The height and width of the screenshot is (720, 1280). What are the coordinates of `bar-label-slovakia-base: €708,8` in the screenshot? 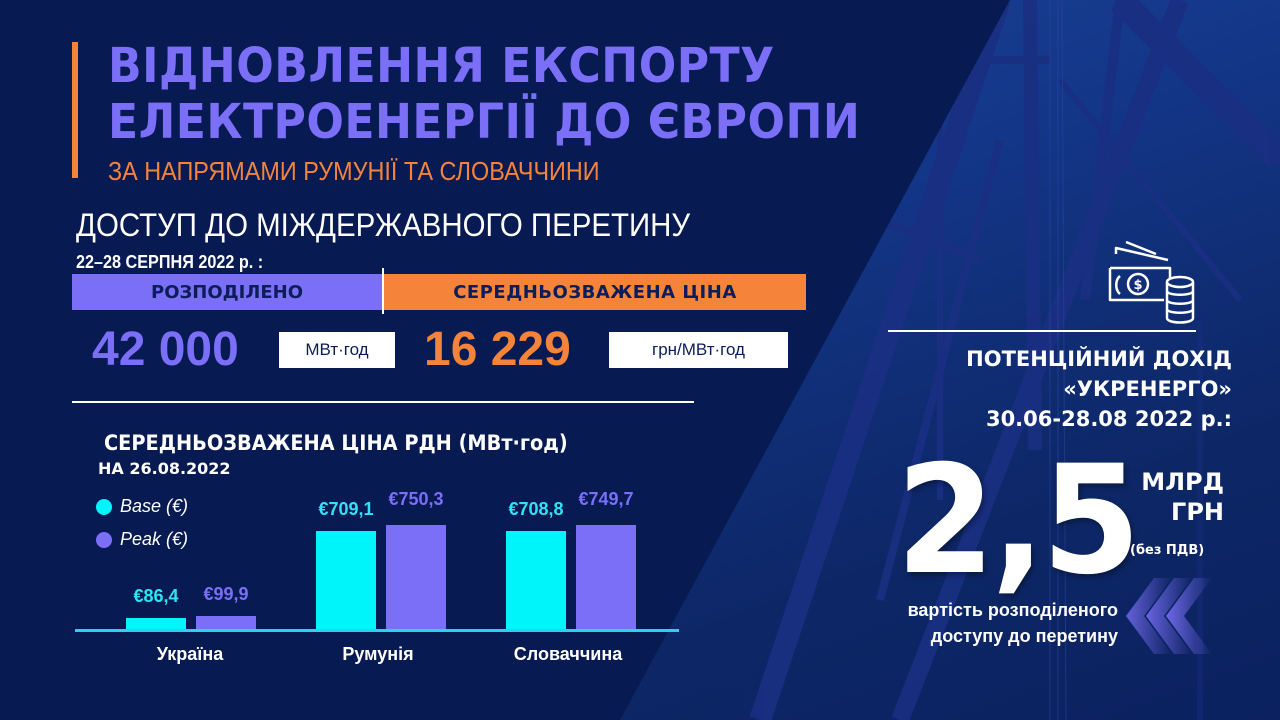 It's located at (536, 509).